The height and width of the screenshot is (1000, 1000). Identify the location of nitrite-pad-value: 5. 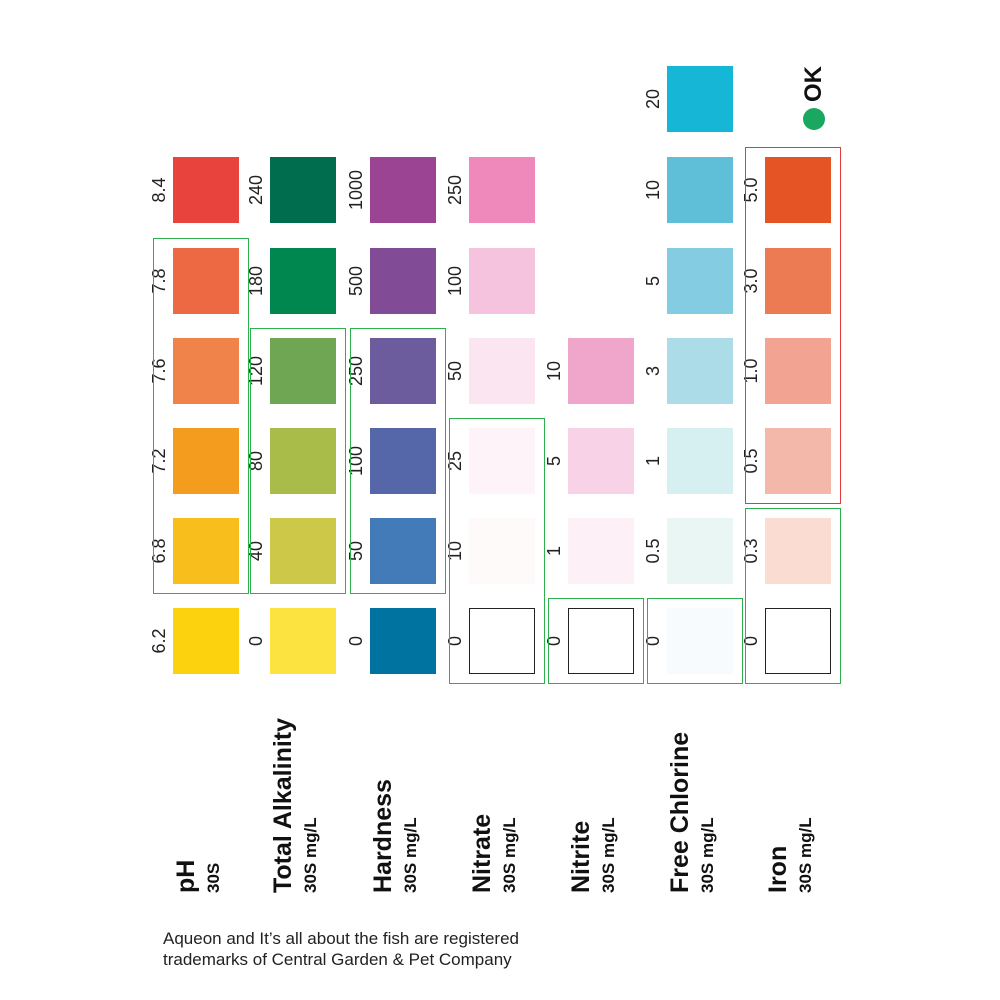
(554, 461).